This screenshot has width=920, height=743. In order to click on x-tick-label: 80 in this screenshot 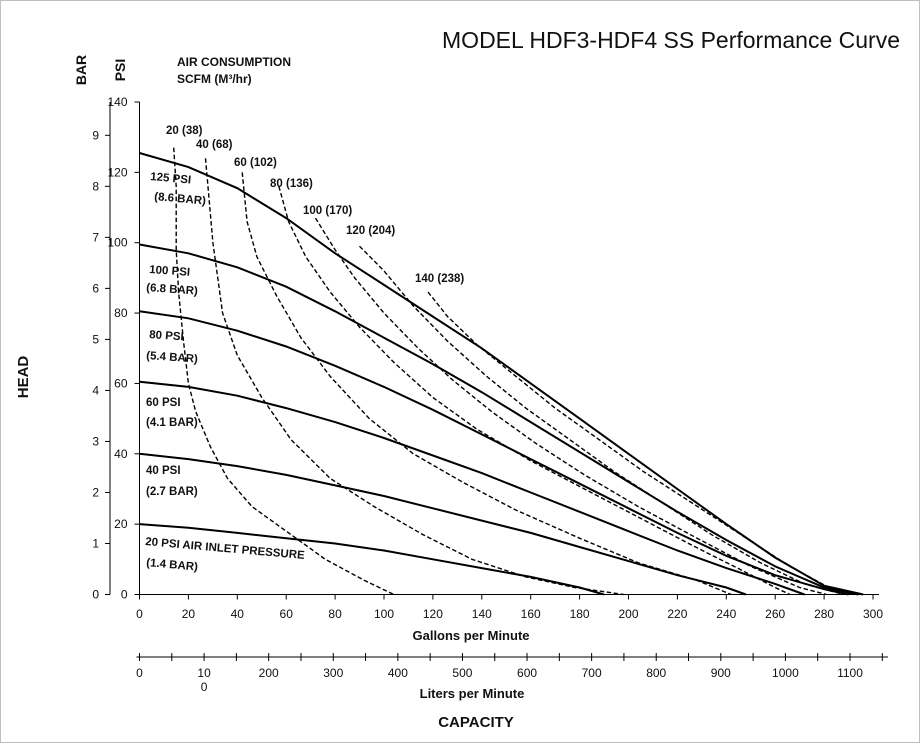, I will do `click(335, 614)`.